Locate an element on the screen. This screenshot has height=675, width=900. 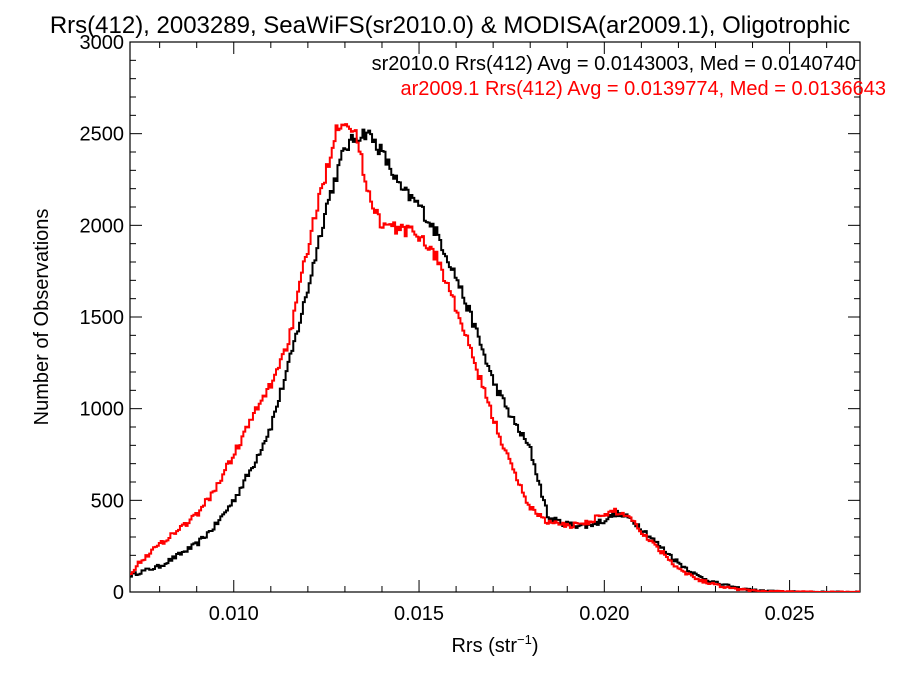
x-axis-label-close: ) is located at coordinates (535, 646).